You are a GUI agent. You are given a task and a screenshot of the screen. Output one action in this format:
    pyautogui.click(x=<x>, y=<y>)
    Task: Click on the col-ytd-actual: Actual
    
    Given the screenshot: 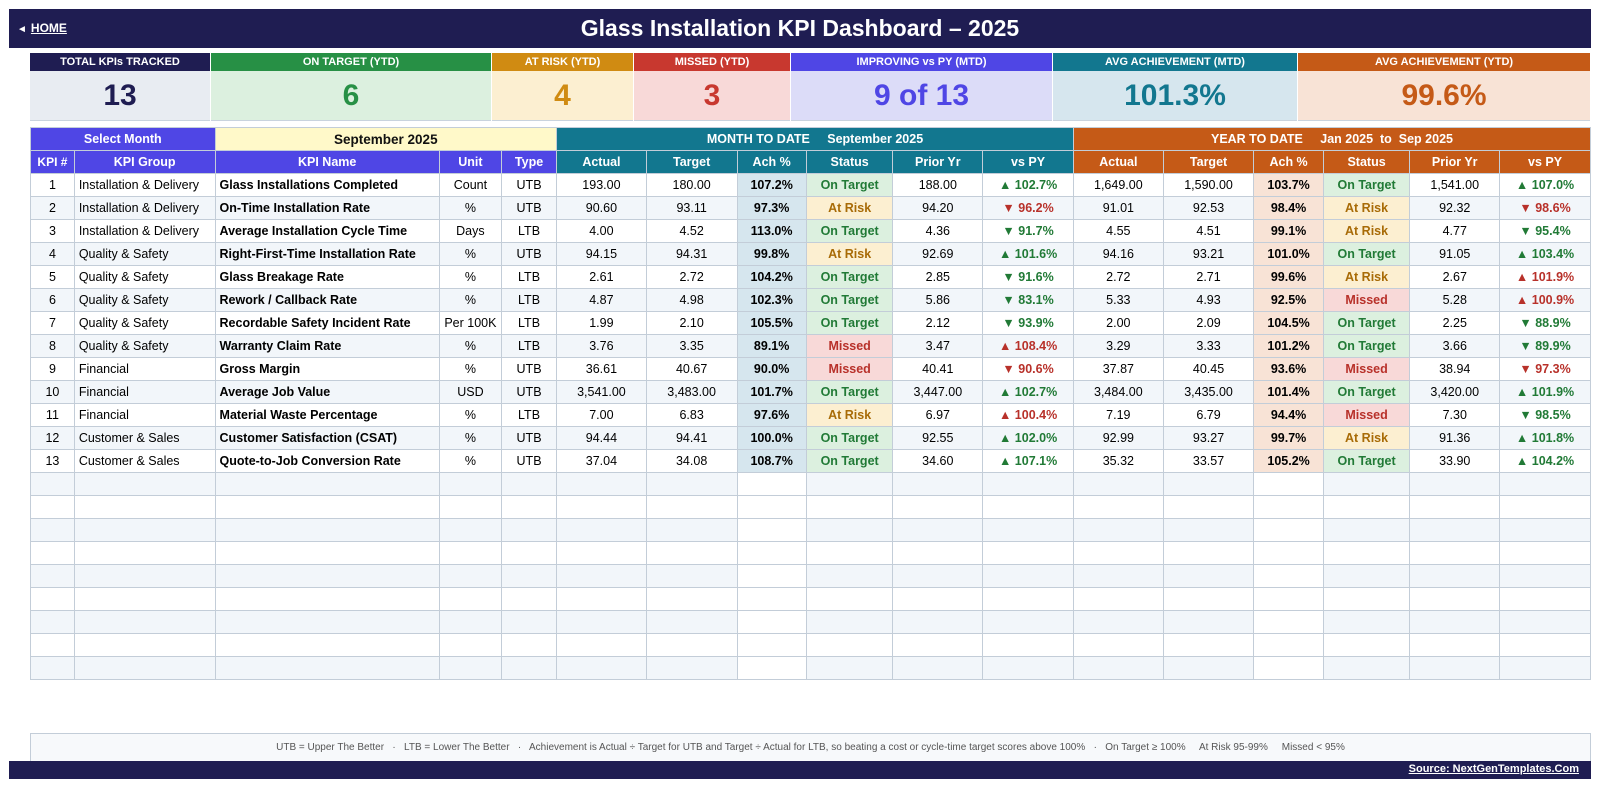 What is the action you would take?
    pyautogui.click(x=1118, y=162)
    